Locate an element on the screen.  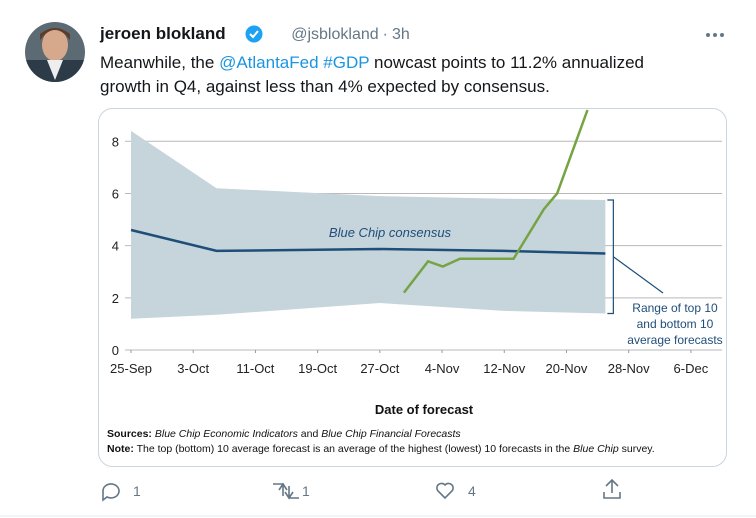
x-tick-label: 27-Oct is located at coordinates (379, 368).